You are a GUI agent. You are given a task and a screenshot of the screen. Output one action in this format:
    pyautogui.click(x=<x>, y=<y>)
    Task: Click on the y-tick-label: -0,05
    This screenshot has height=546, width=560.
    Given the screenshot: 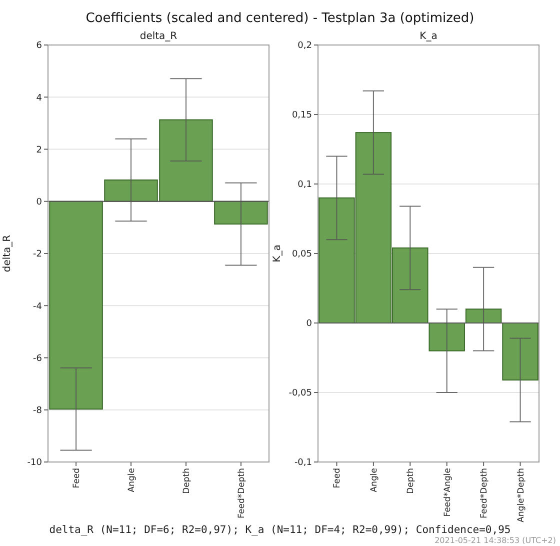 What is the action you would take?
    pyautogui.click(x=300, y=393)
    